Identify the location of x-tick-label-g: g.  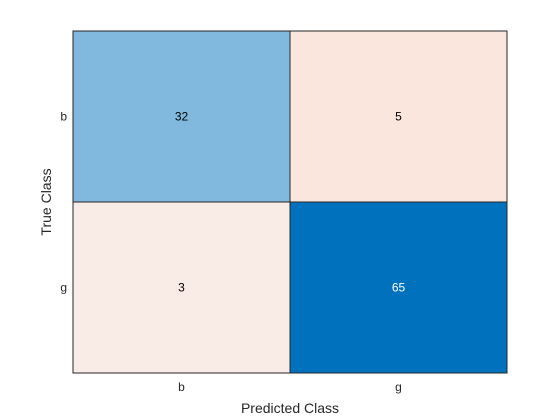
(398, 387).